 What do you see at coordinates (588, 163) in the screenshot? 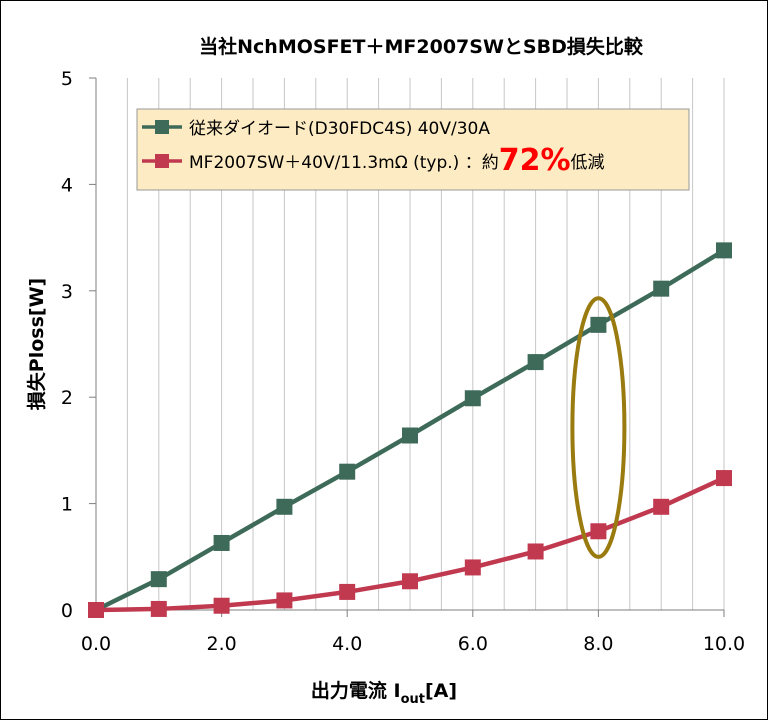
I see `legend-label-reduction-word: 低減` at bounding box center [588, 163].